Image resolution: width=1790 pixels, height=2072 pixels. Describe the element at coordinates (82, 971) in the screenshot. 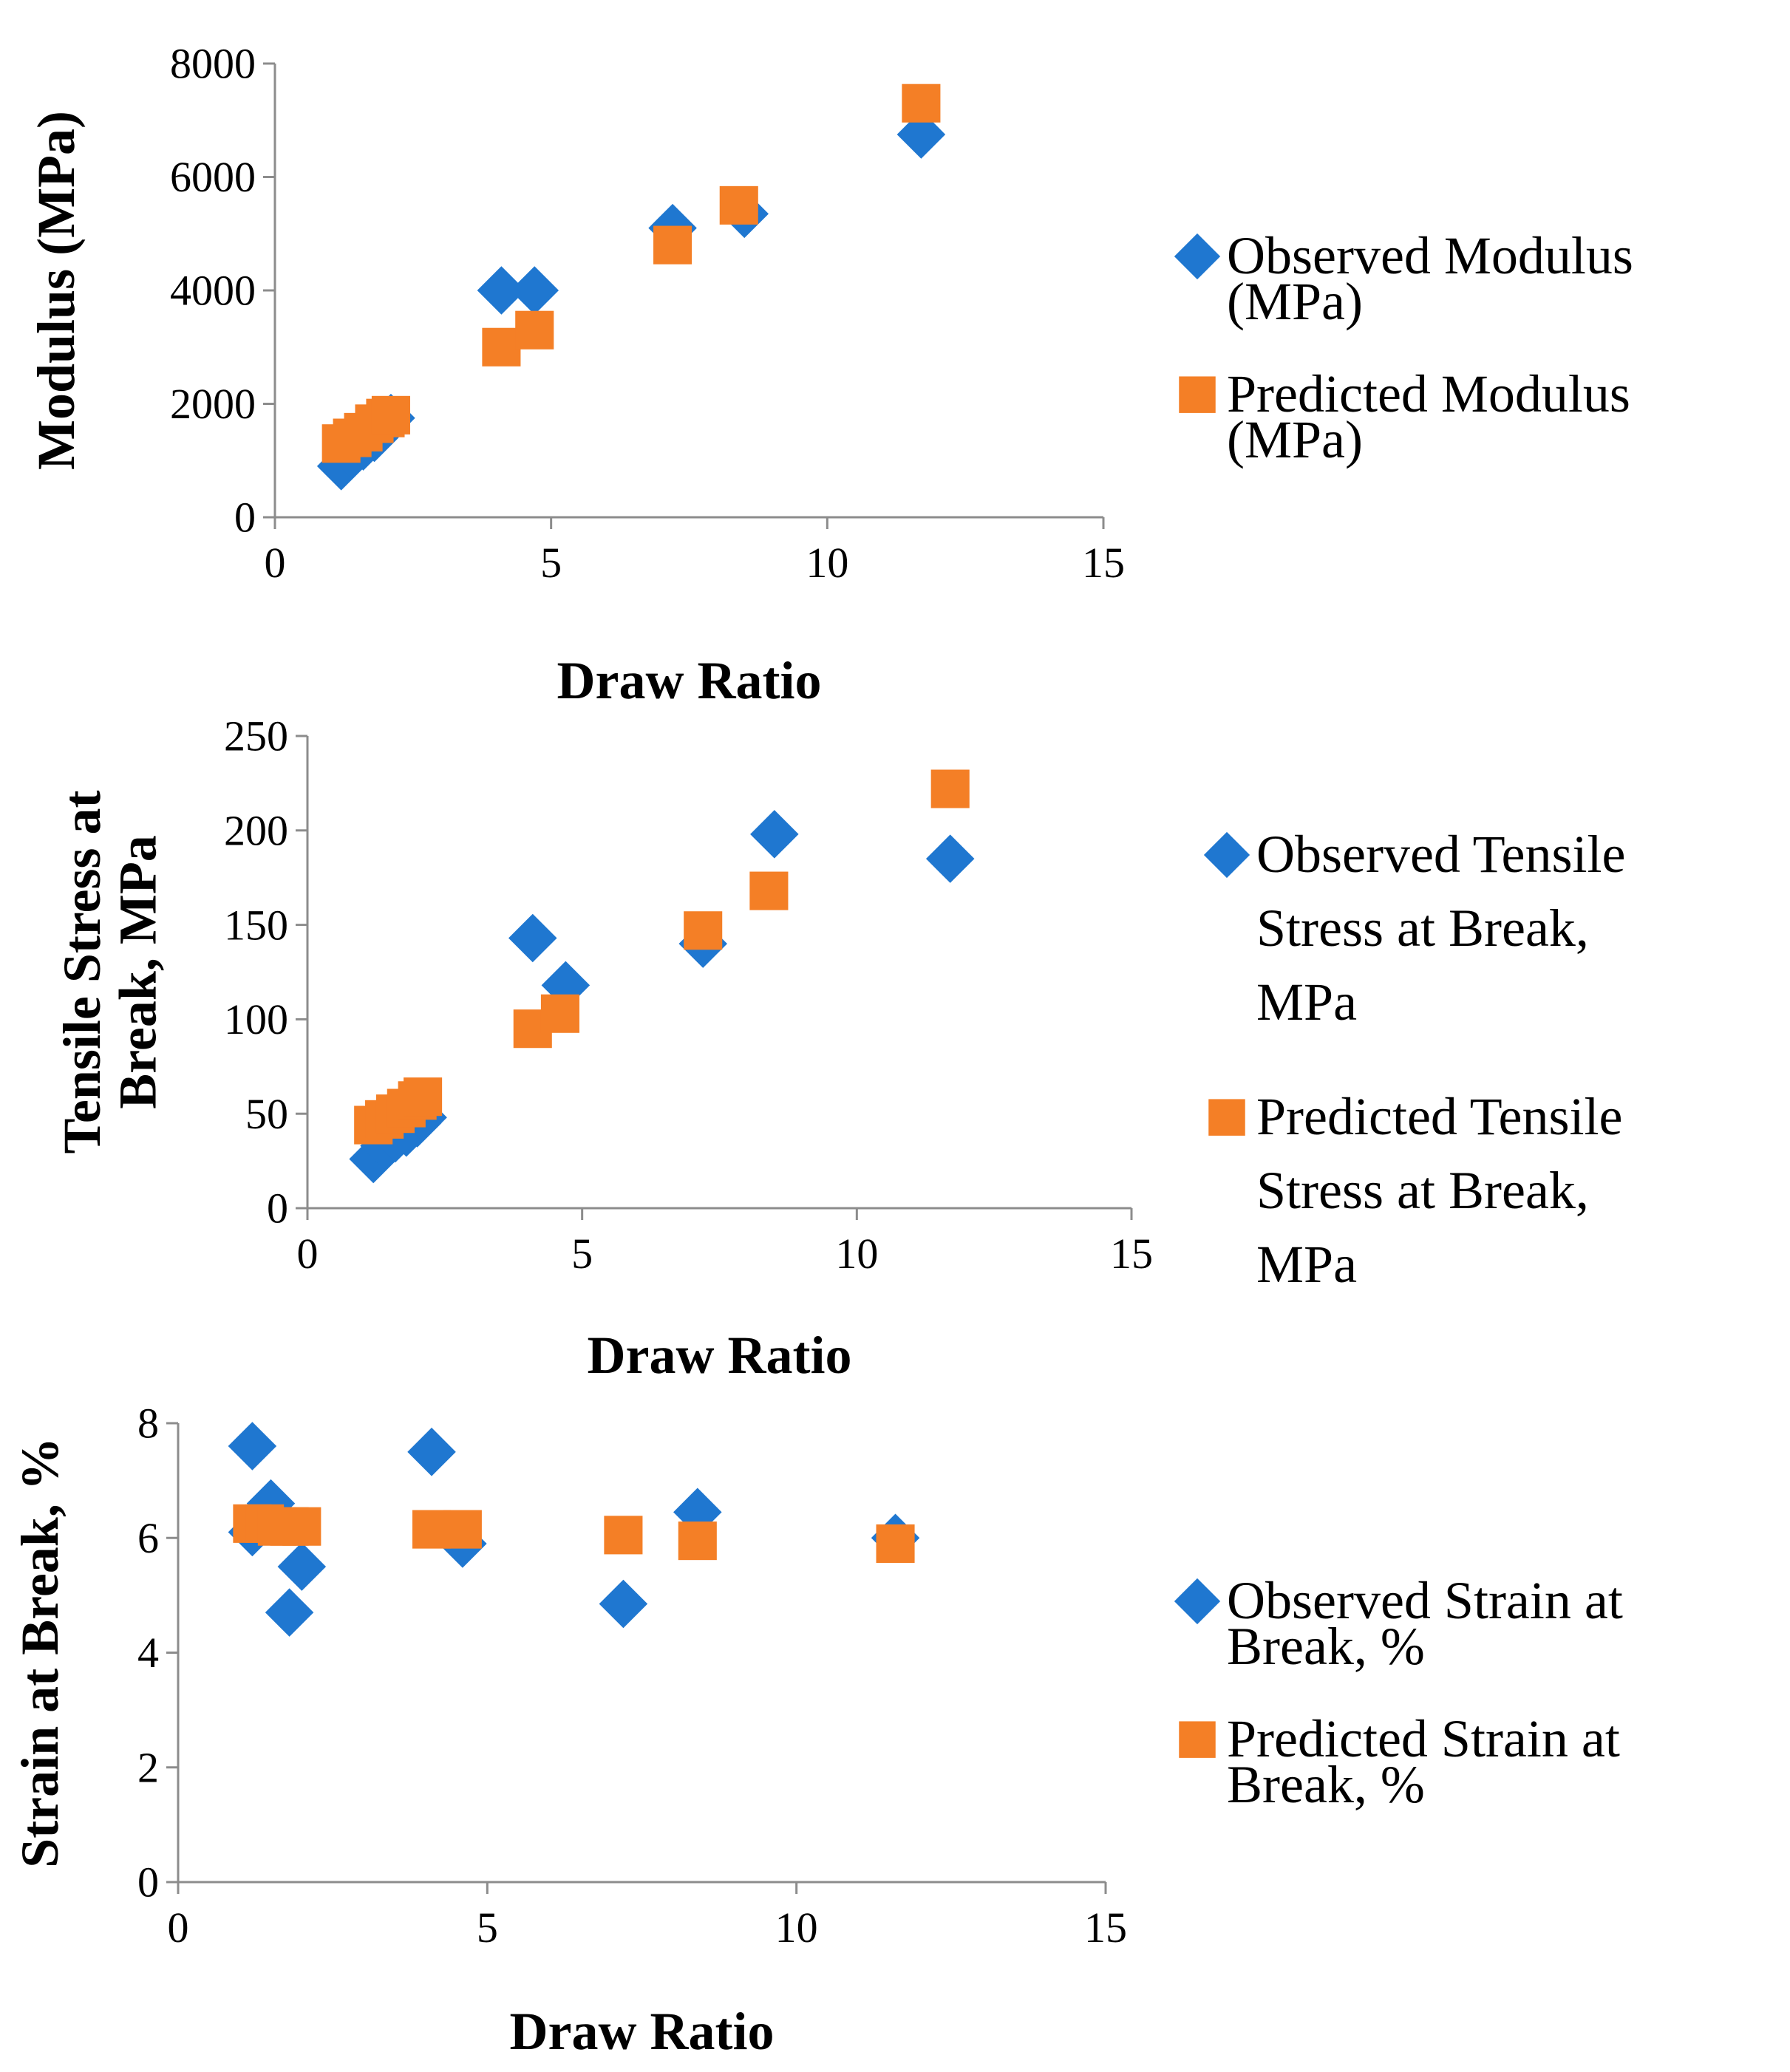

I see `y-axis-title-line: Tensile Stress at` at that location.